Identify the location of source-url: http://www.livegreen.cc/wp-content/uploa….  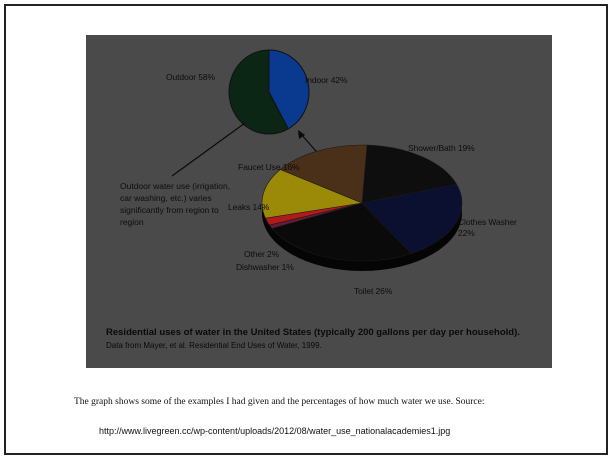
(275, 431).